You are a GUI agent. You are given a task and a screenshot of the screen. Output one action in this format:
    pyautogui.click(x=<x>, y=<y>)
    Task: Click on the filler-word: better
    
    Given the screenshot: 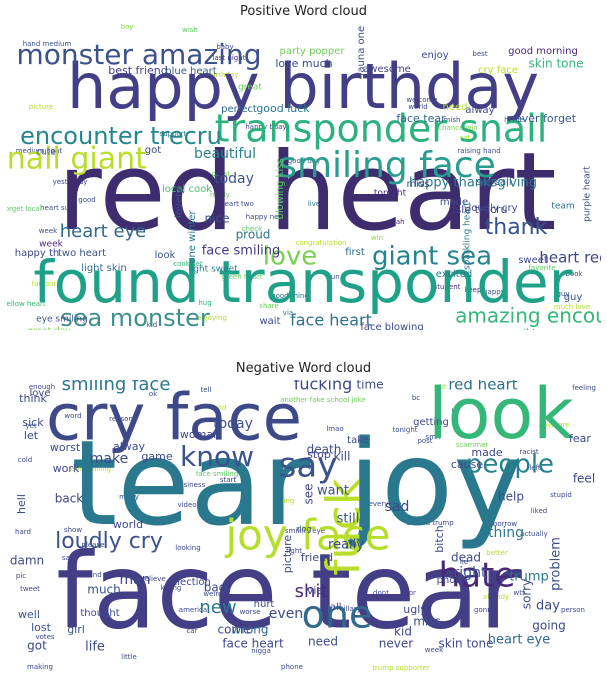 What is the action you would take?
    pyautogui.click(x=497, y=553)
    